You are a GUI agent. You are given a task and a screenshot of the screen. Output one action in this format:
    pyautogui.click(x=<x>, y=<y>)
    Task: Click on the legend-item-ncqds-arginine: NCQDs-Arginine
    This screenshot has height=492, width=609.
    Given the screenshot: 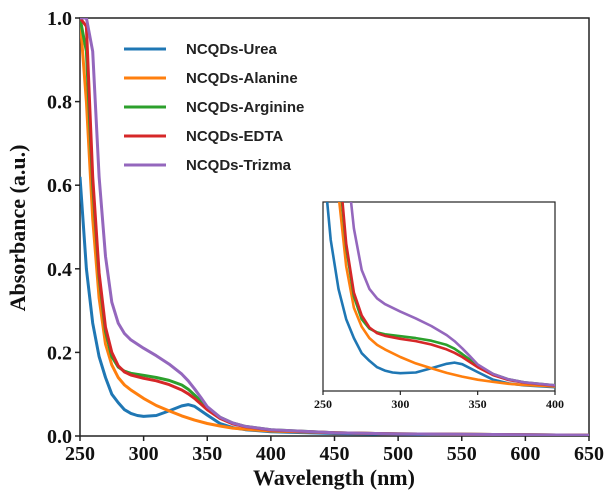 What is the action you would take?
    pyautogui.click(x=214, y=107)
    